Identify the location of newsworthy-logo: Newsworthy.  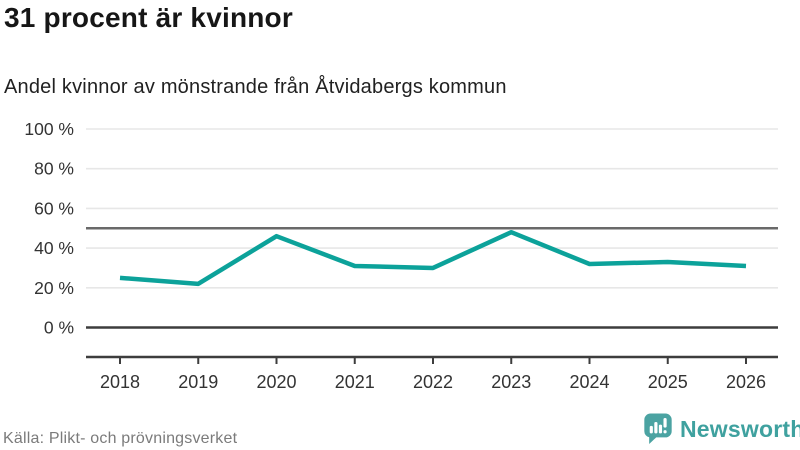
(721, 429).